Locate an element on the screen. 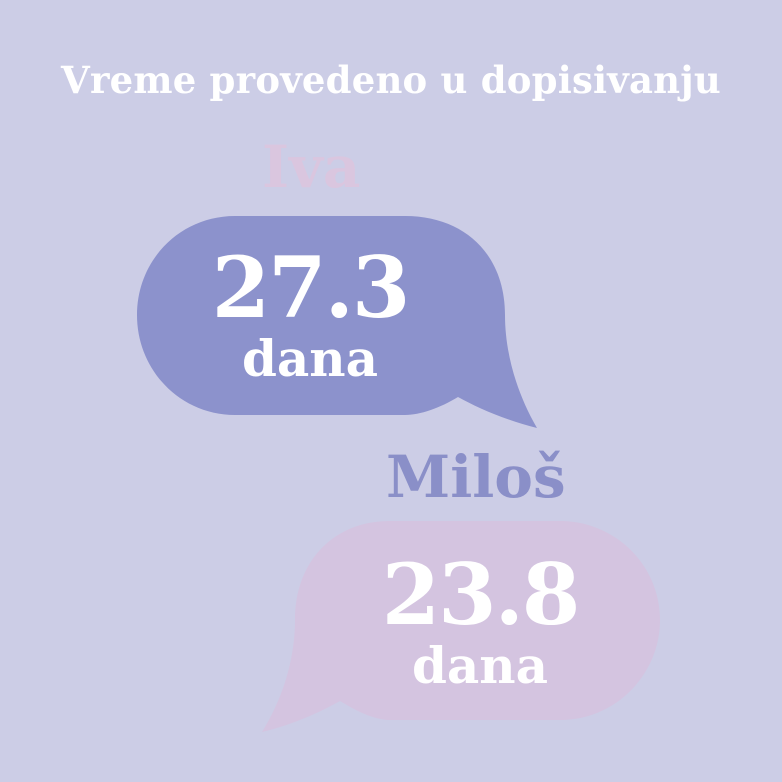  milos-speech-bubble is located at coordinates (461, 626).